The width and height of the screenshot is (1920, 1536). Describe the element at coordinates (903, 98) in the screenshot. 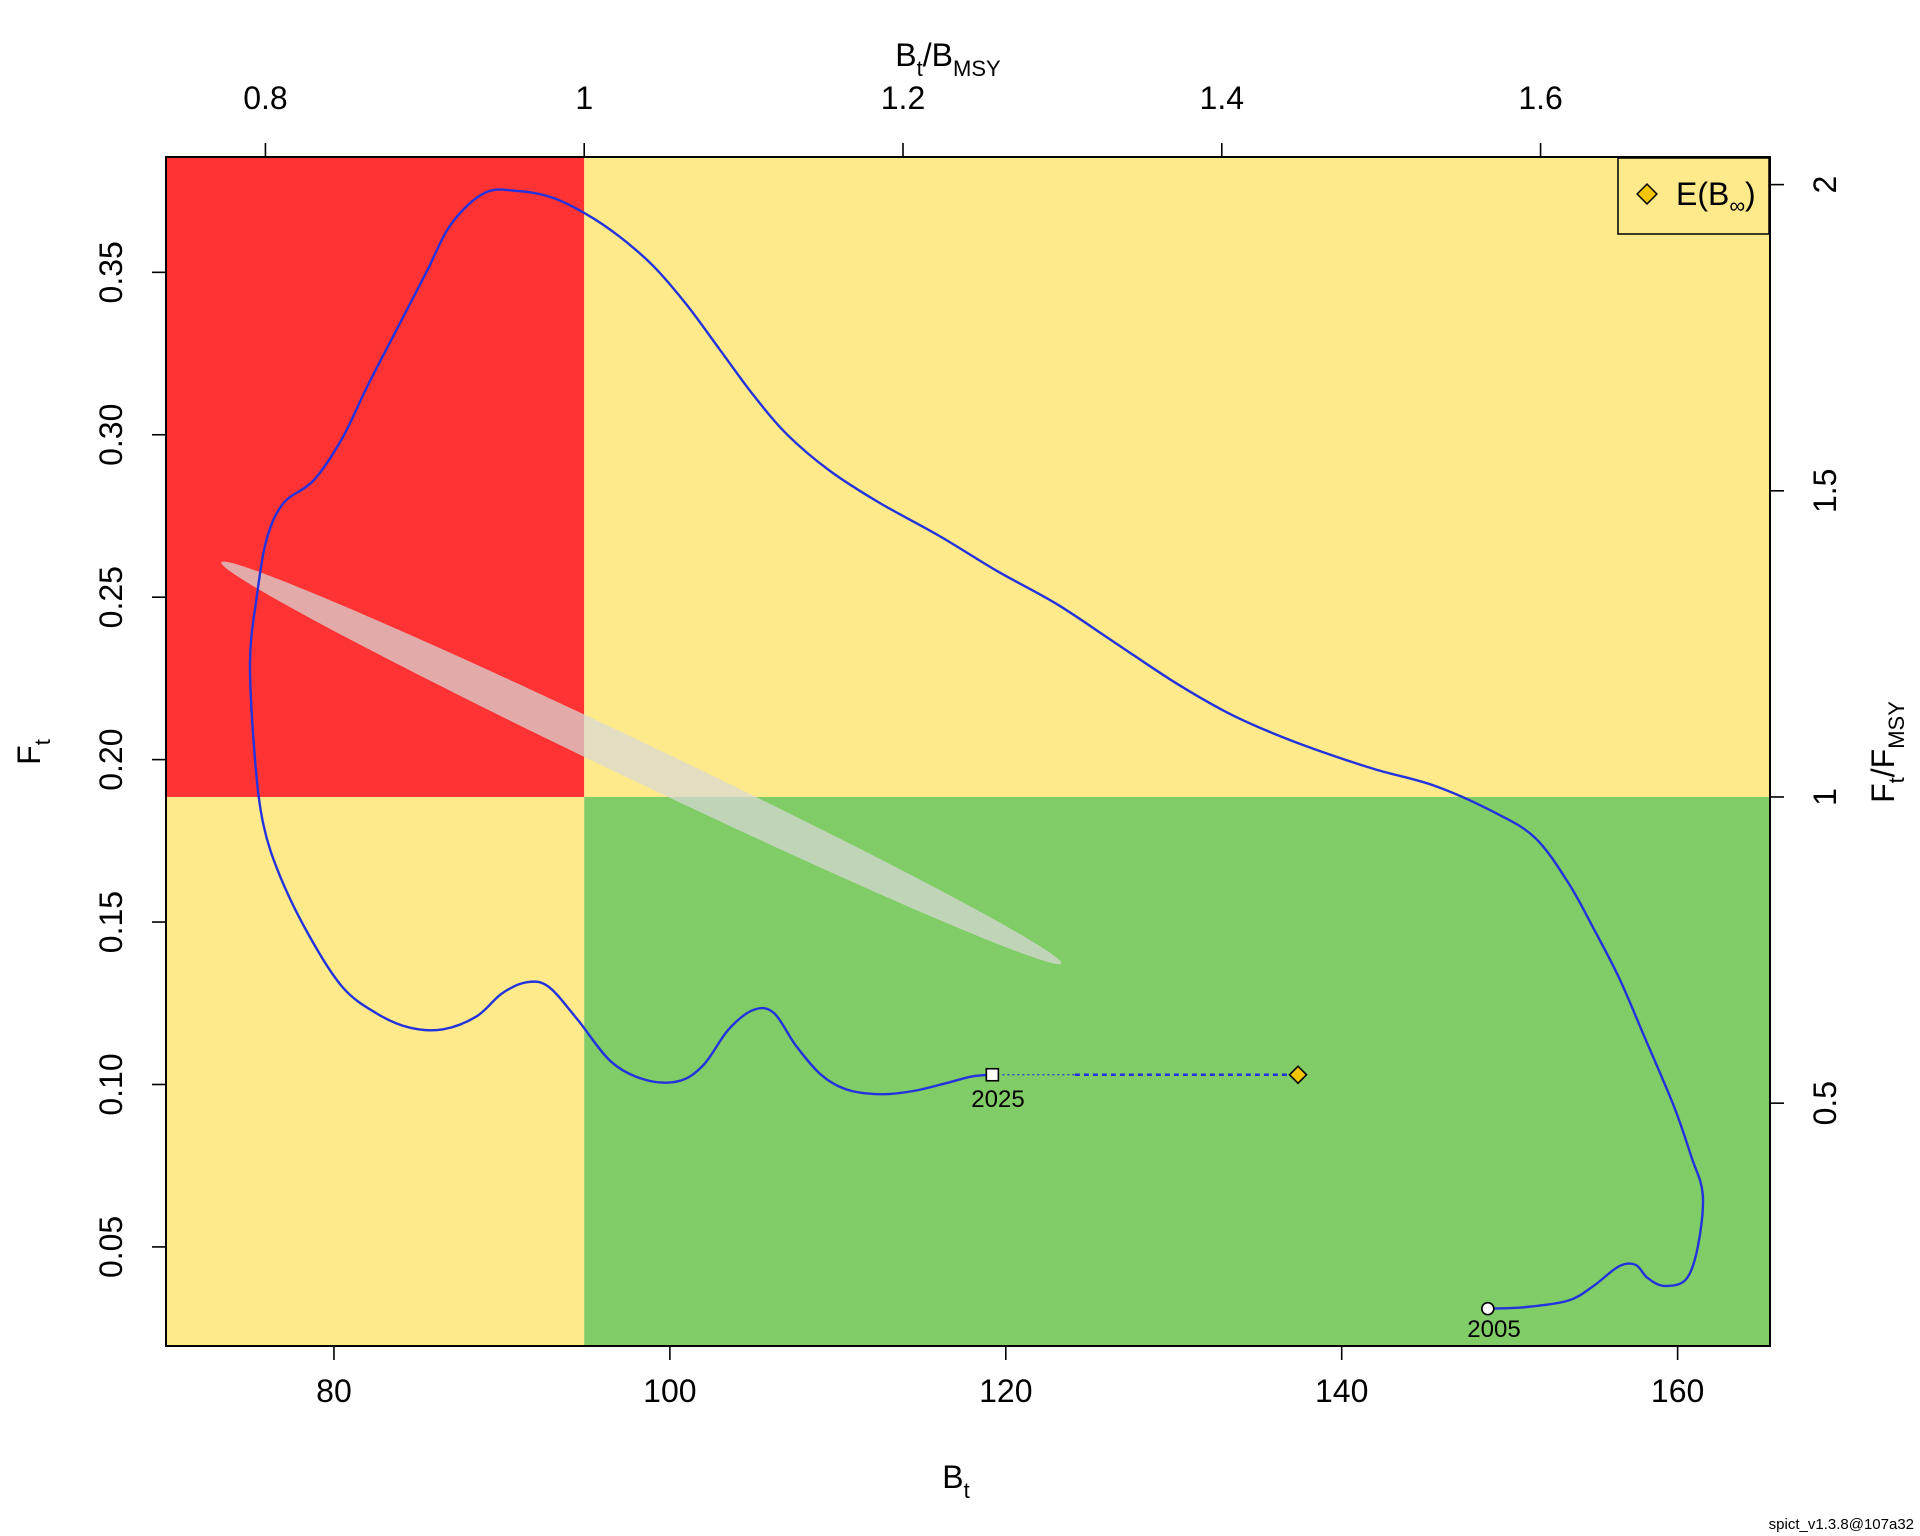

I see `top-tick-label-1.2: 1.2` at that location.